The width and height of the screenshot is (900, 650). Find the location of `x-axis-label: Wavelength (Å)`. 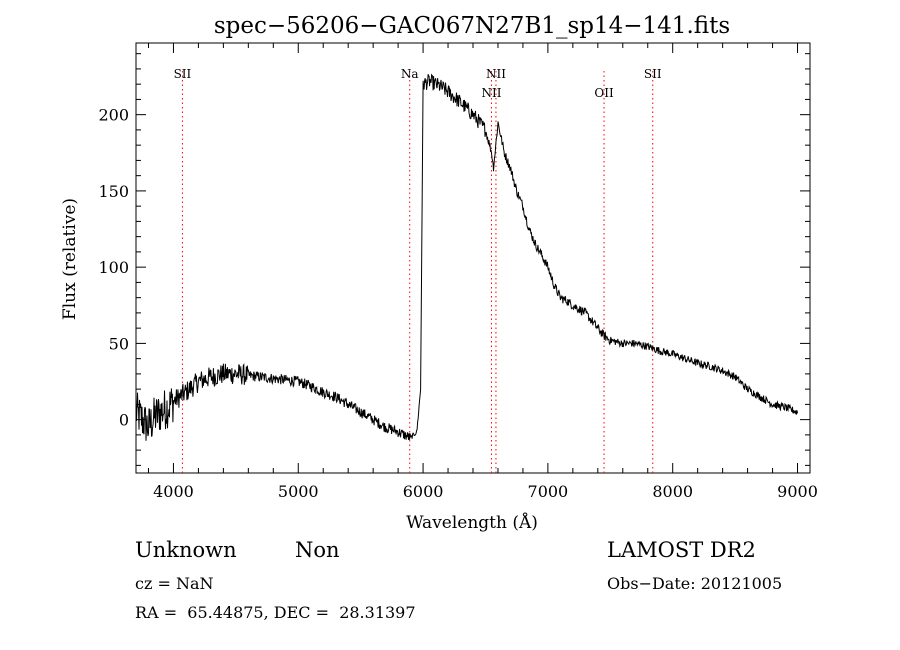

x-axis-label: Wavelength (Å) is located at coordinates (472, 522).